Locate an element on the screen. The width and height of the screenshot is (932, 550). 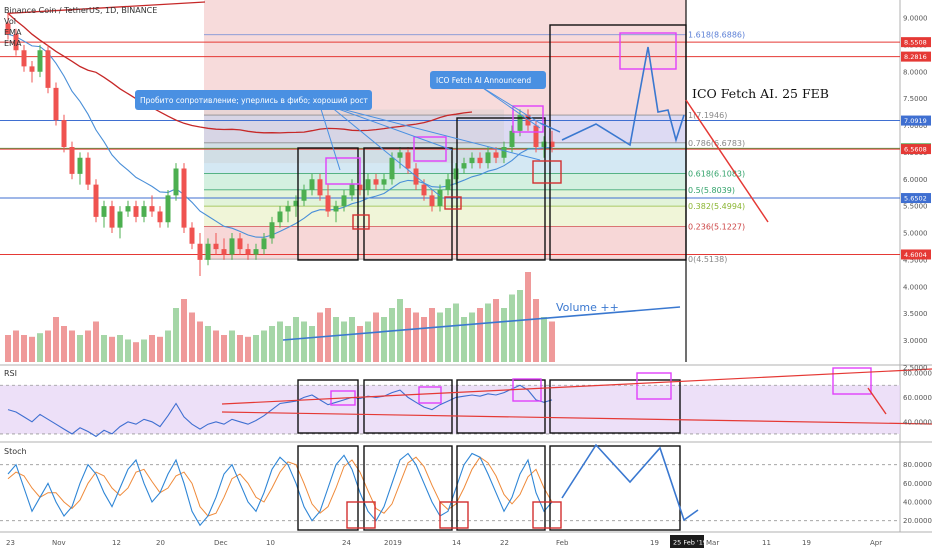
rsi-tick: 40.0000 is located at coordinates (917, 422).